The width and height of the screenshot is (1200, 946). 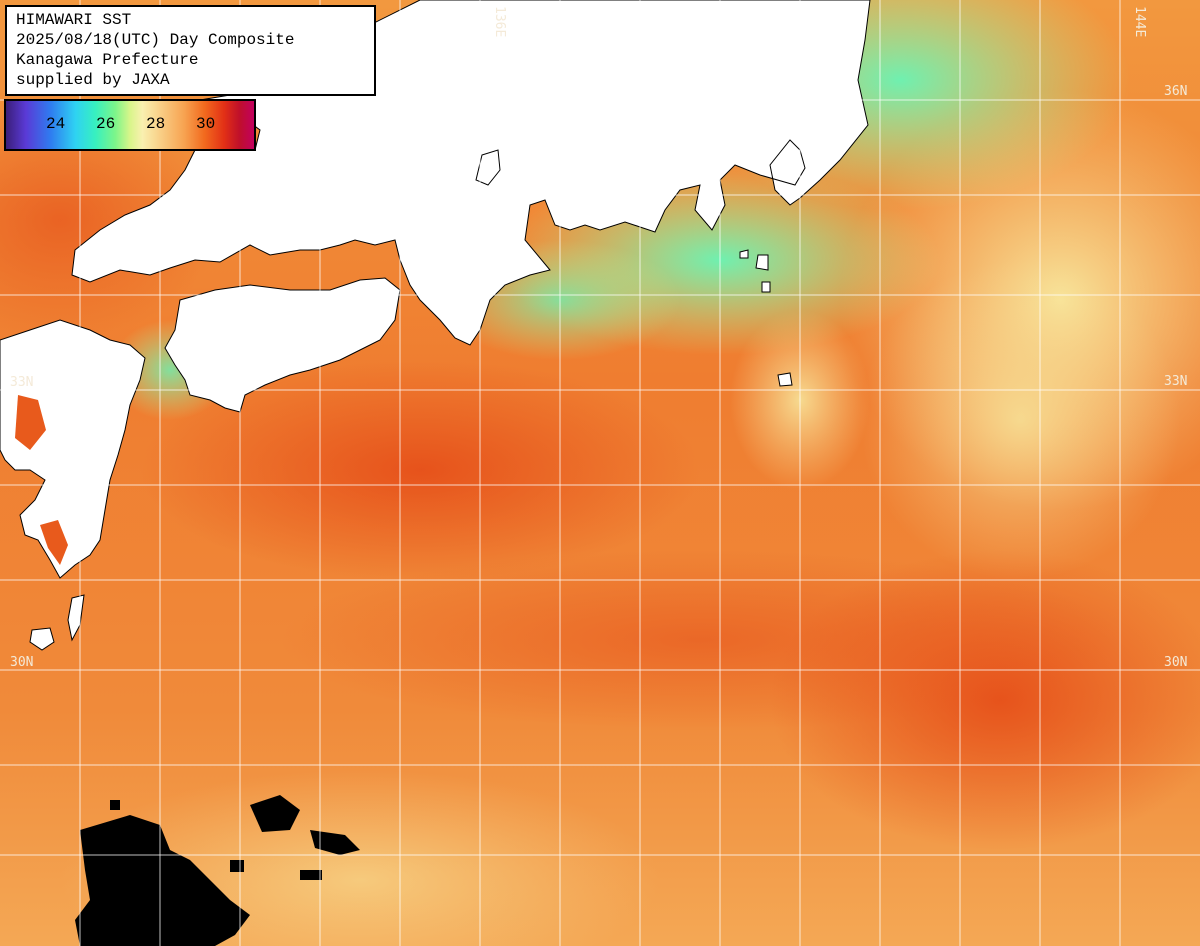 I want to click on warm-band-south, so click(x=700, y=640).